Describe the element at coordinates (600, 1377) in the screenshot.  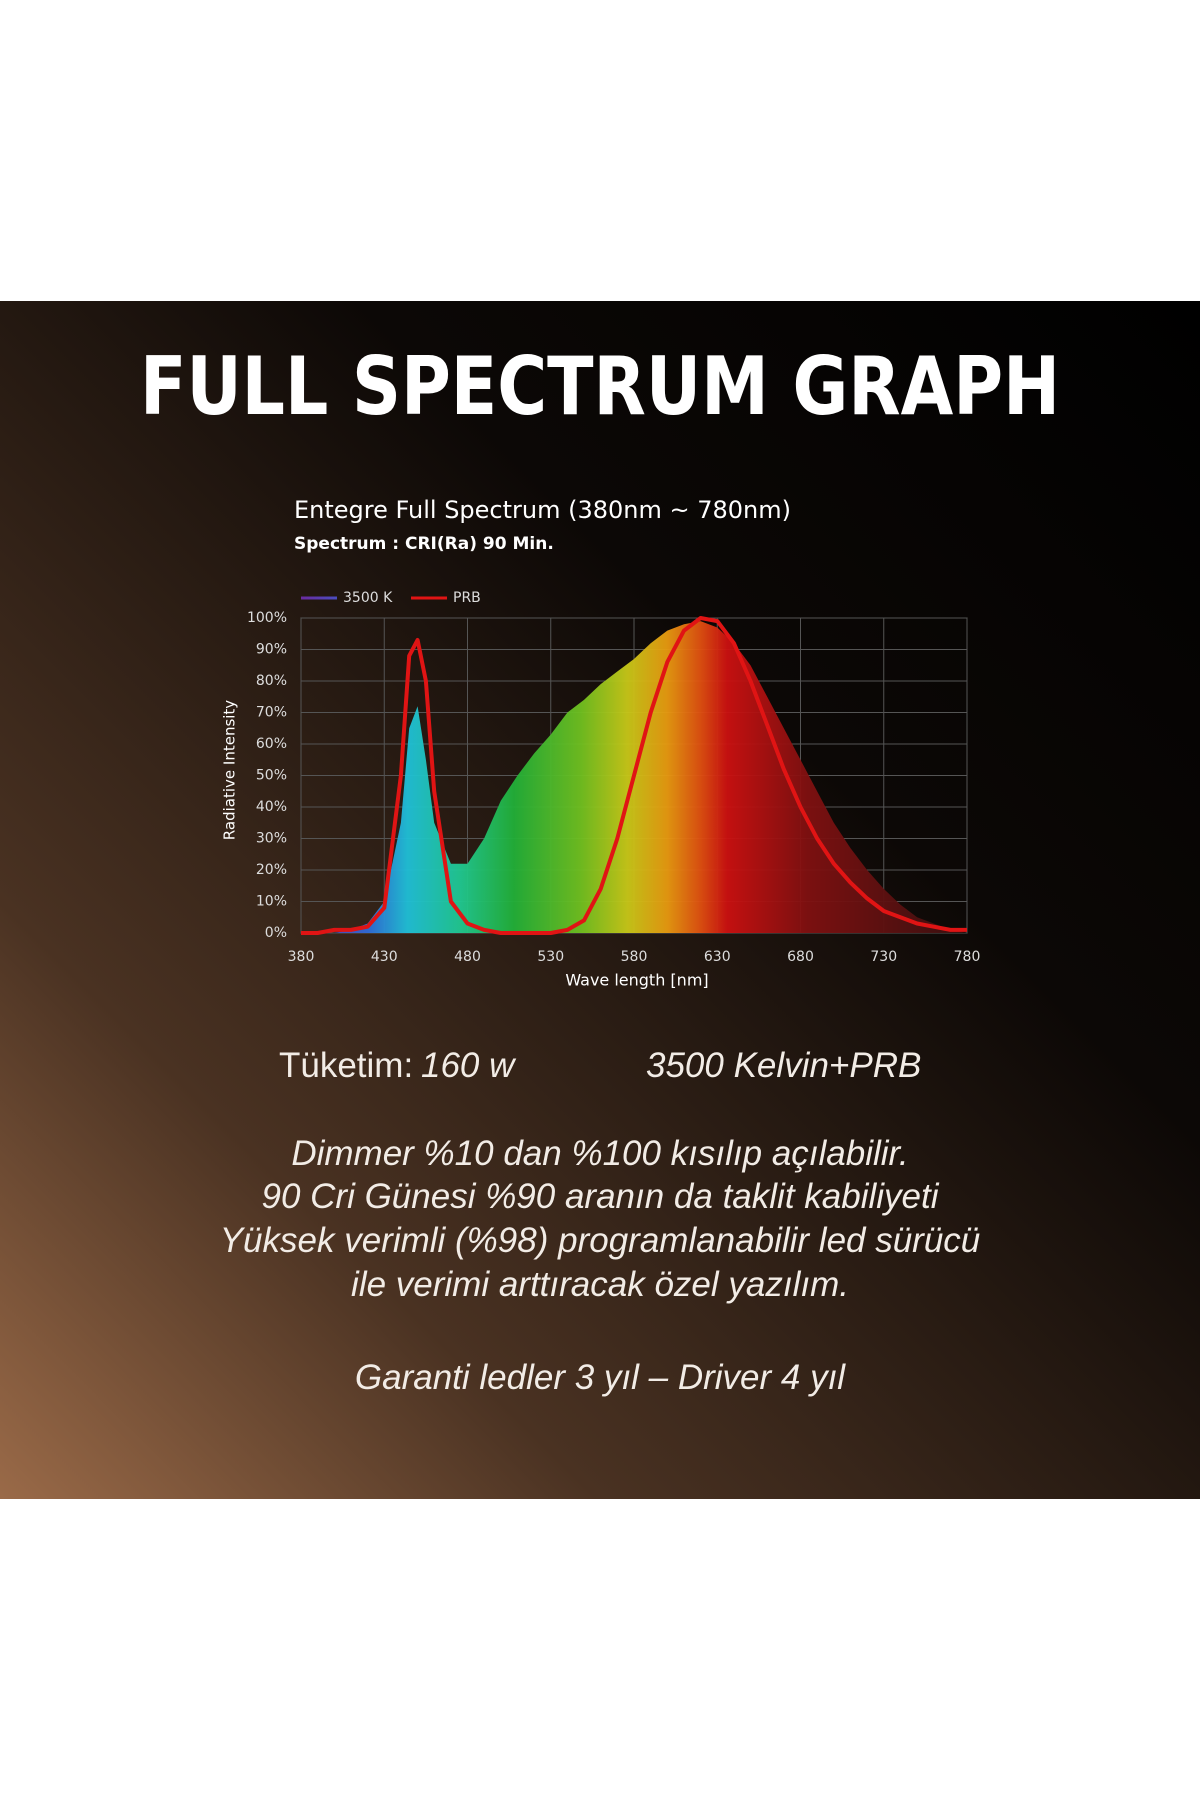
I see `warranty: Garanti ledler 3 yıl – Driver 4 yıl` at that location.